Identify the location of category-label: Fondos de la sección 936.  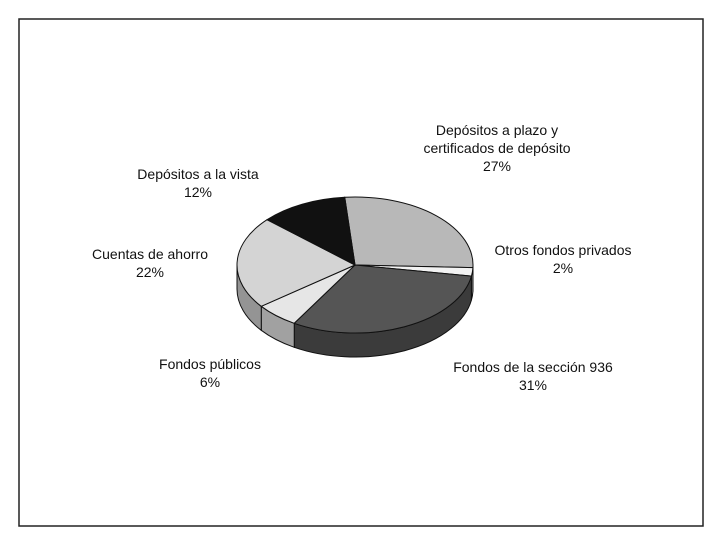
(533, 367).